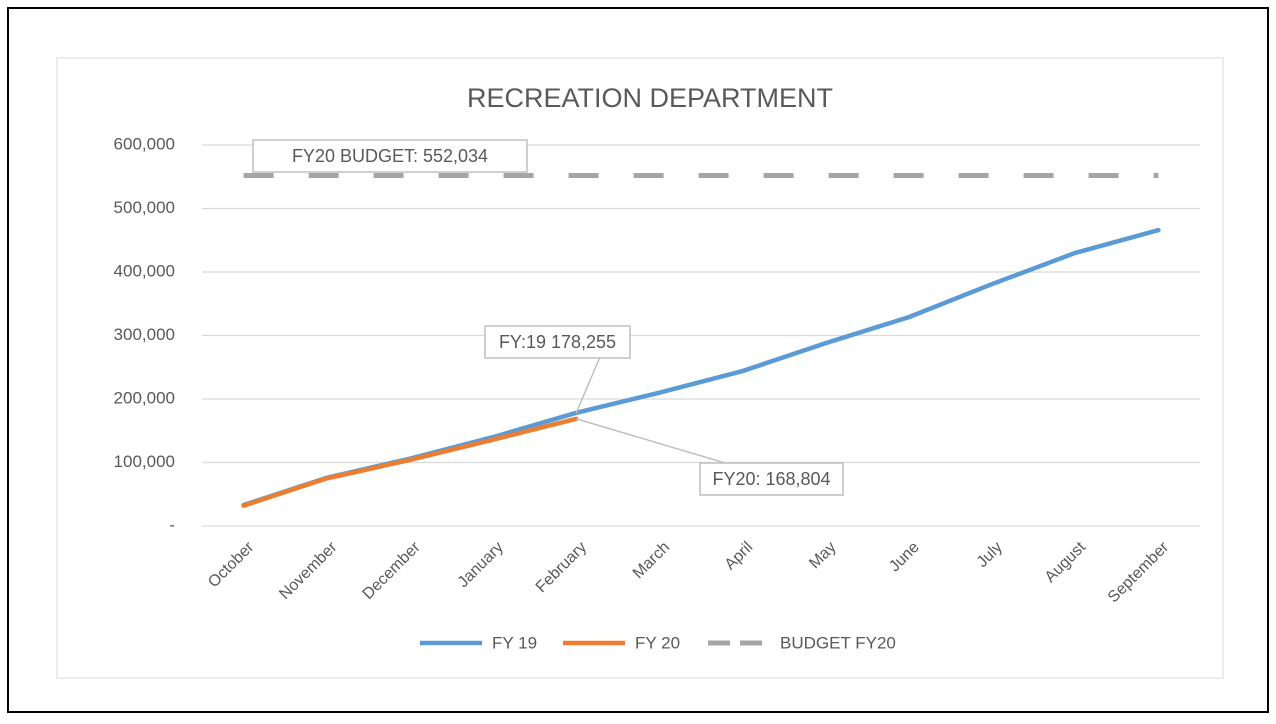  Describe the element at coordinates (144, 397) in the screenshot. I see `y-tick-label: 200,000` at that location.